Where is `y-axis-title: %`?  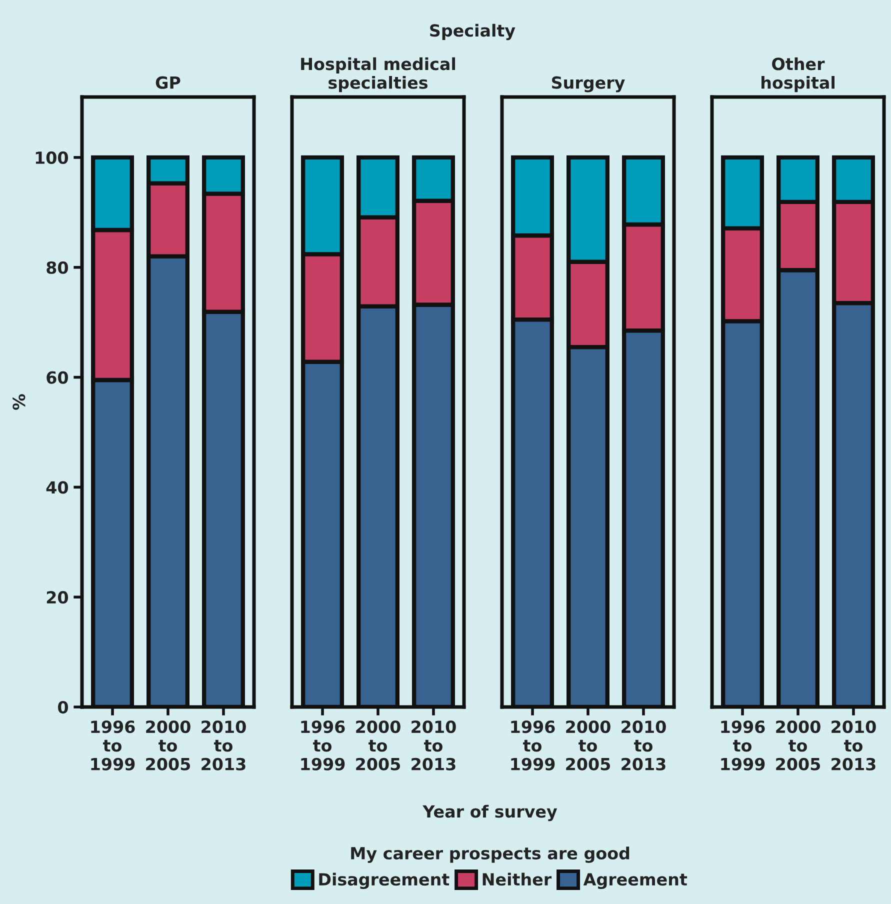
y-axis-title: % is located at coordinates (19, 402).